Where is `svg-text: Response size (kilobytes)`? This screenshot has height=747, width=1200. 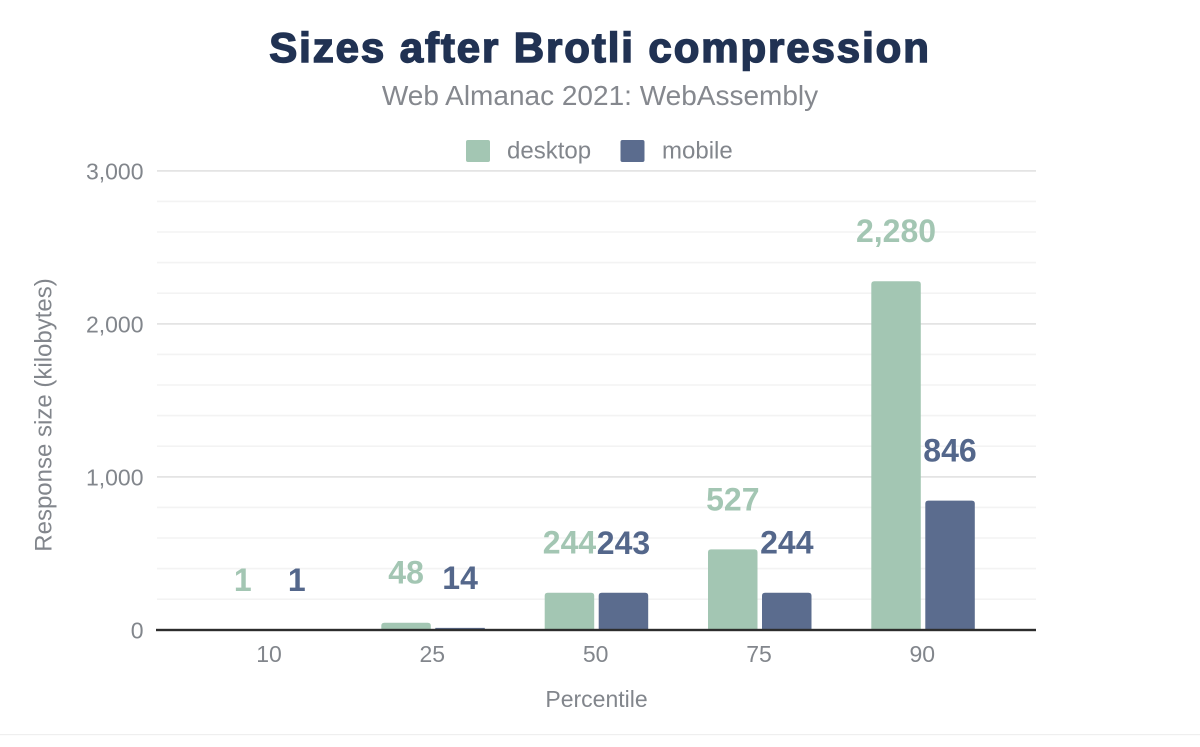
svg-text: Response size (kilobytes) is located at coordinates (44, 414).